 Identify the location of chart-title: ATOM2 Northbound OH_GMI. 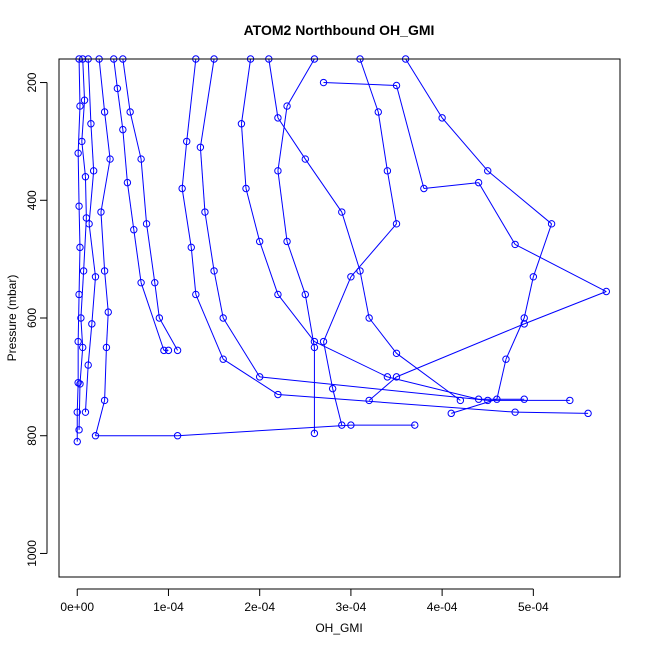
(339, 30).